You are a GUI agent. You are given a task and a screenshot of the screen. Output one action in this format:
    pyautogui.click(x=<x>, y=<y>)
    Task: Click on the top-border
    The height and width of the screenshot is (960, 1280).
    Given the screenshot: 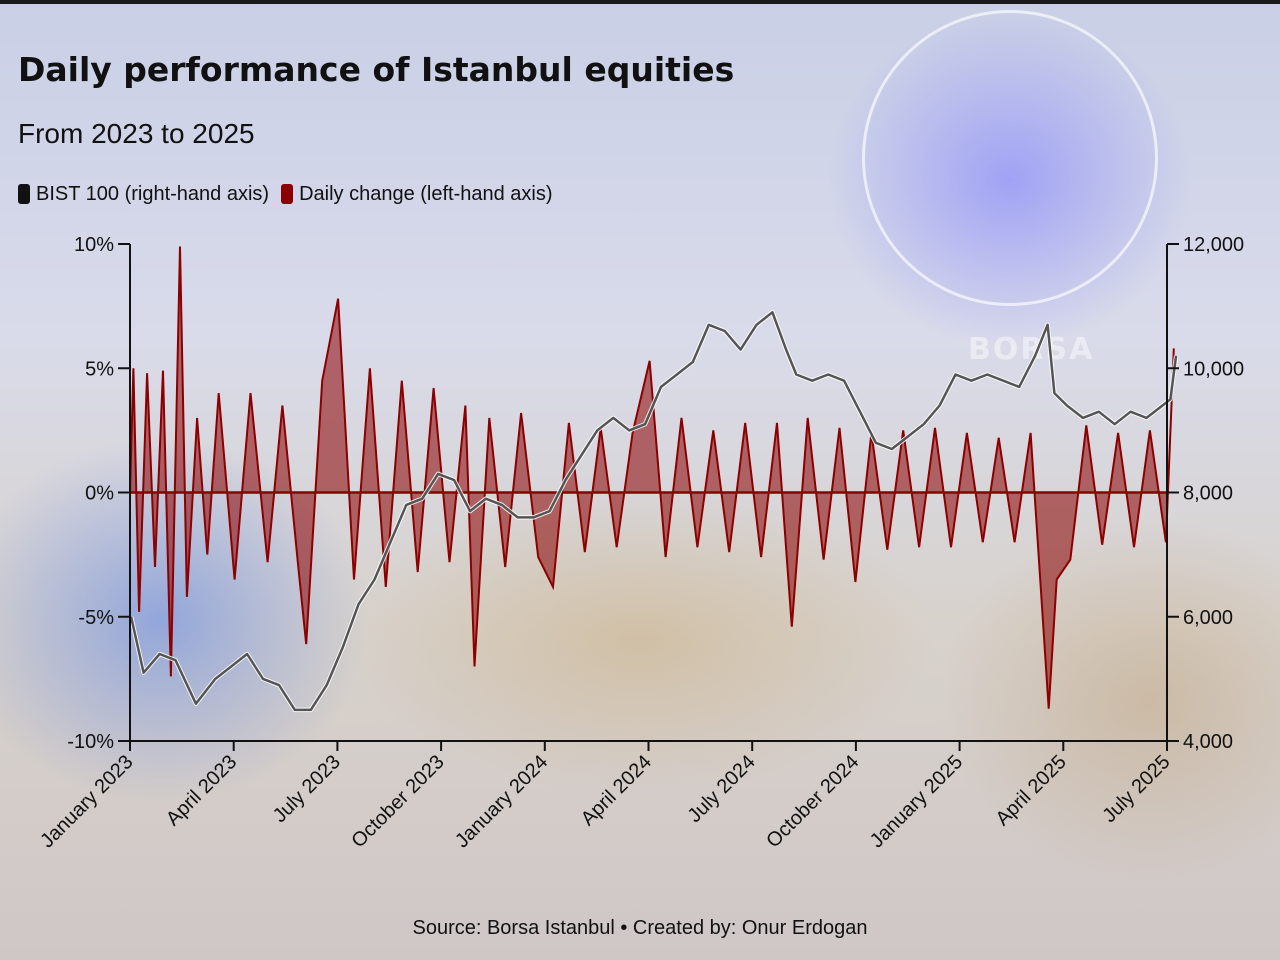 What is the action you would take?
    pyautogui.click(x=640, y=2)
    